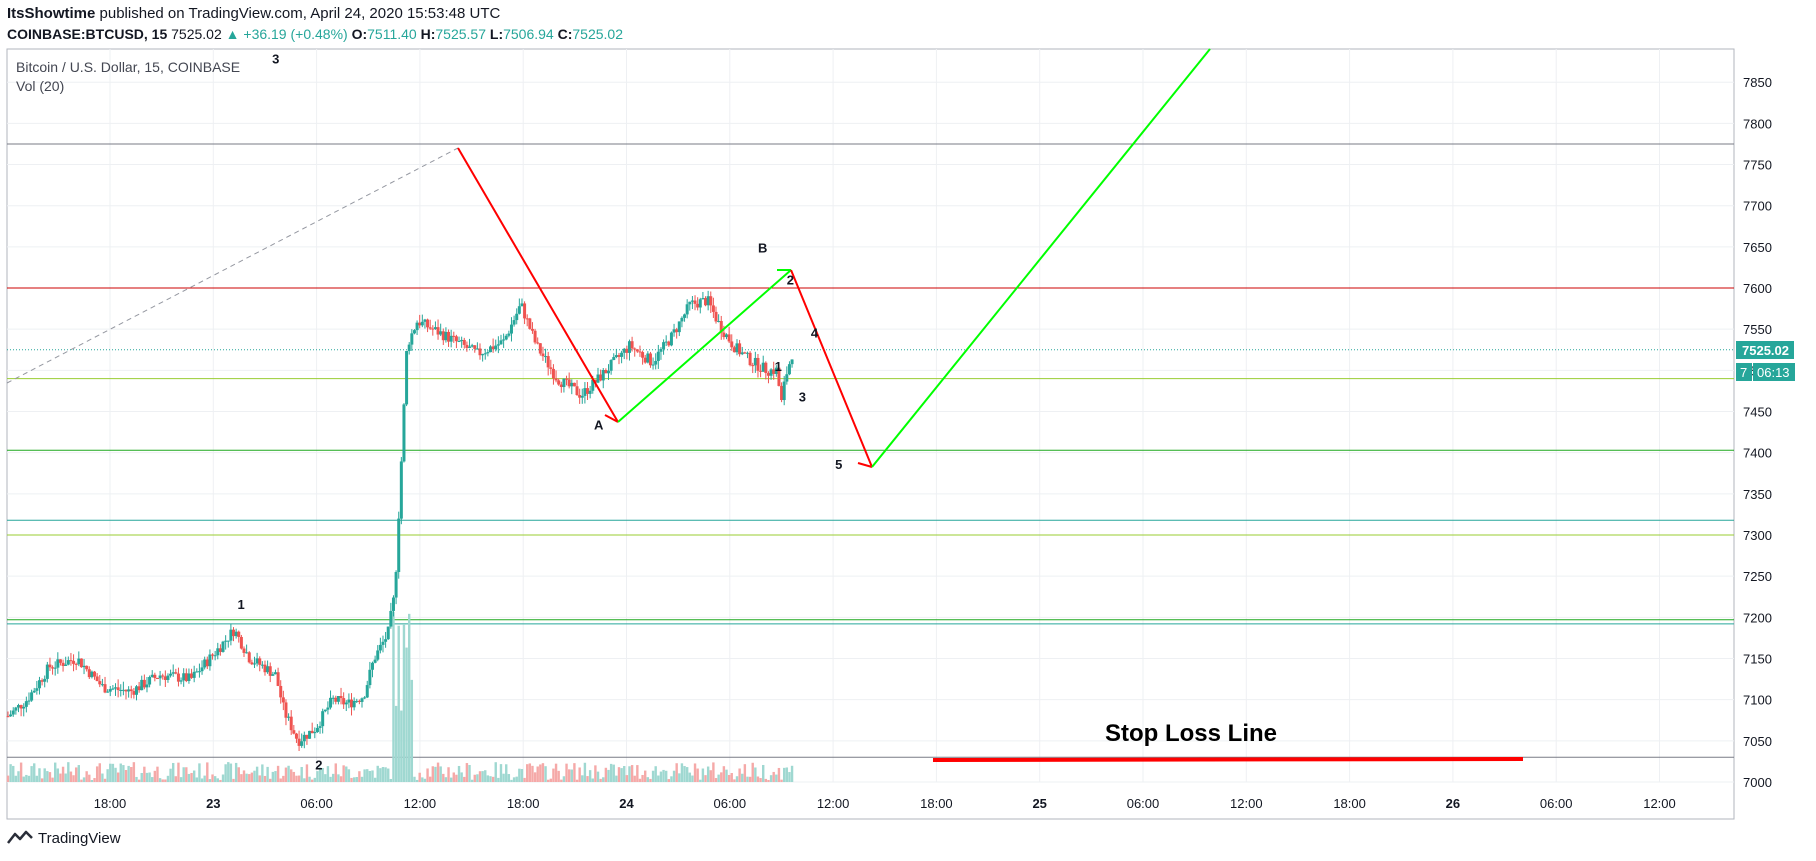 Image resolution: width=1816 pixels, height=861 pixels. Describe the element at coordinates (528, 34) in the screenshot. I see `low-value: 7506.94` at that location.